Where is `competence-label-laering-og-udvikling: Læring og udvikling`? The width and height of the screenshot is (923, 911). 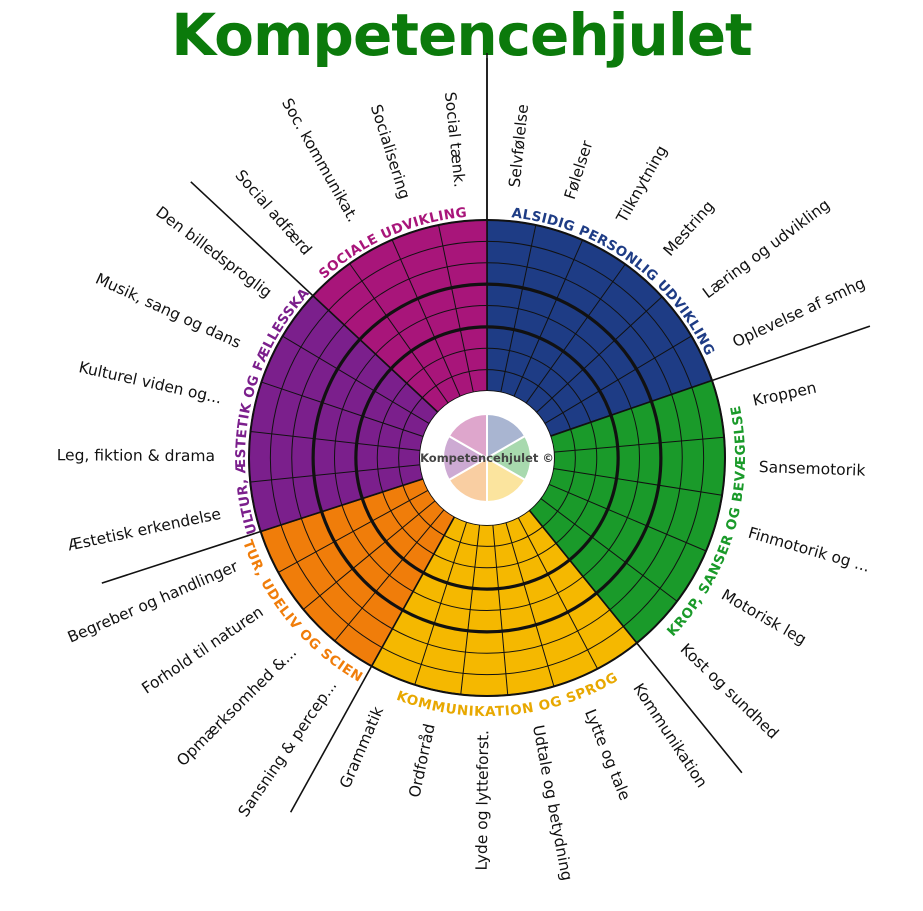
competence-label-laering-og-udvikling: Læring og udvikling is located at coordinates (766, 249).